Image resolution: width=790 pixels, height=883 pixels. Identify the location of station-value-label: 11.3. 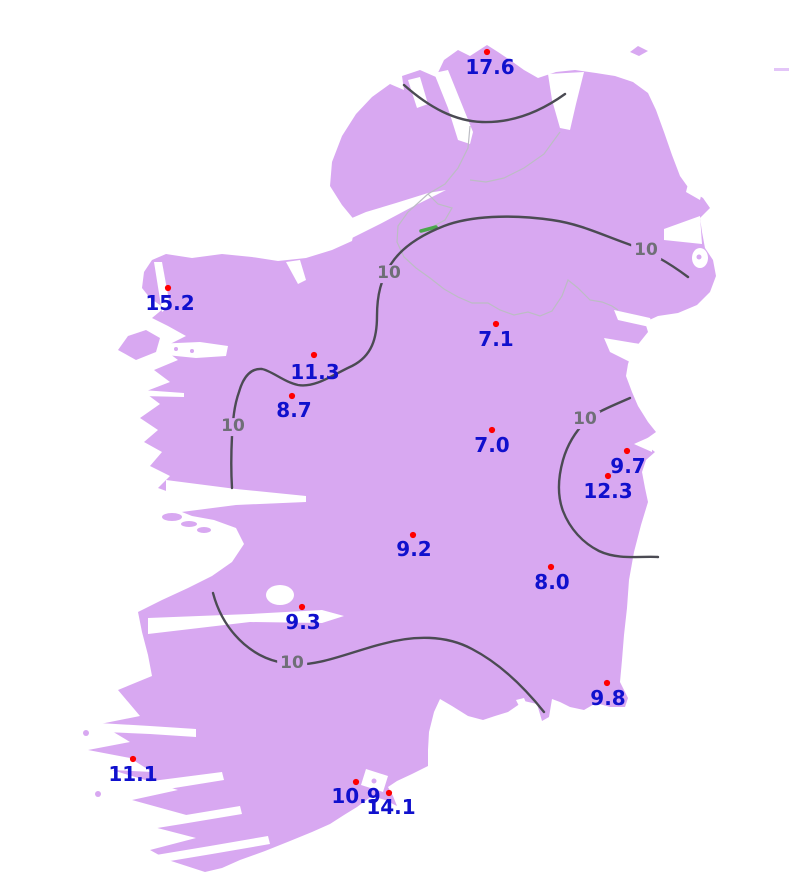
(315, 372).